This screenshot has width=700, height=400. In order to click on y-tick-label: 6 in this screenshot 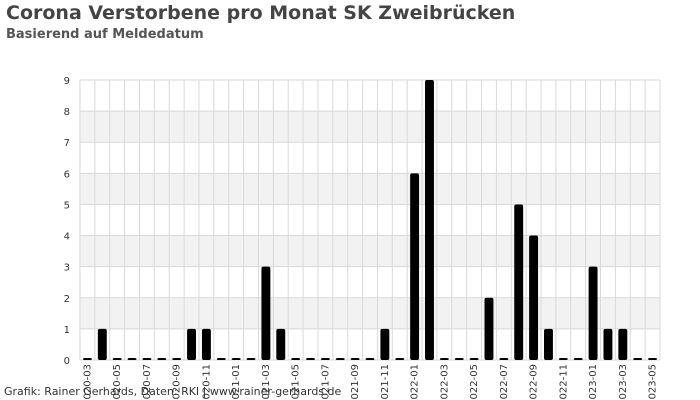, I will do `click(67, 174)`.